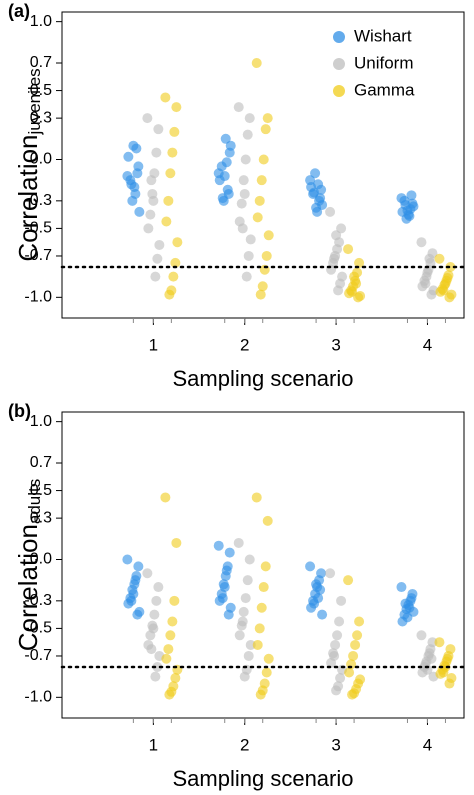 The width and height of the screenshot is (474, 795). What do you see at coordinates (244, 744) in the screenshot?
I see `x-tick-label: 2` at bounding box center [244, 744].